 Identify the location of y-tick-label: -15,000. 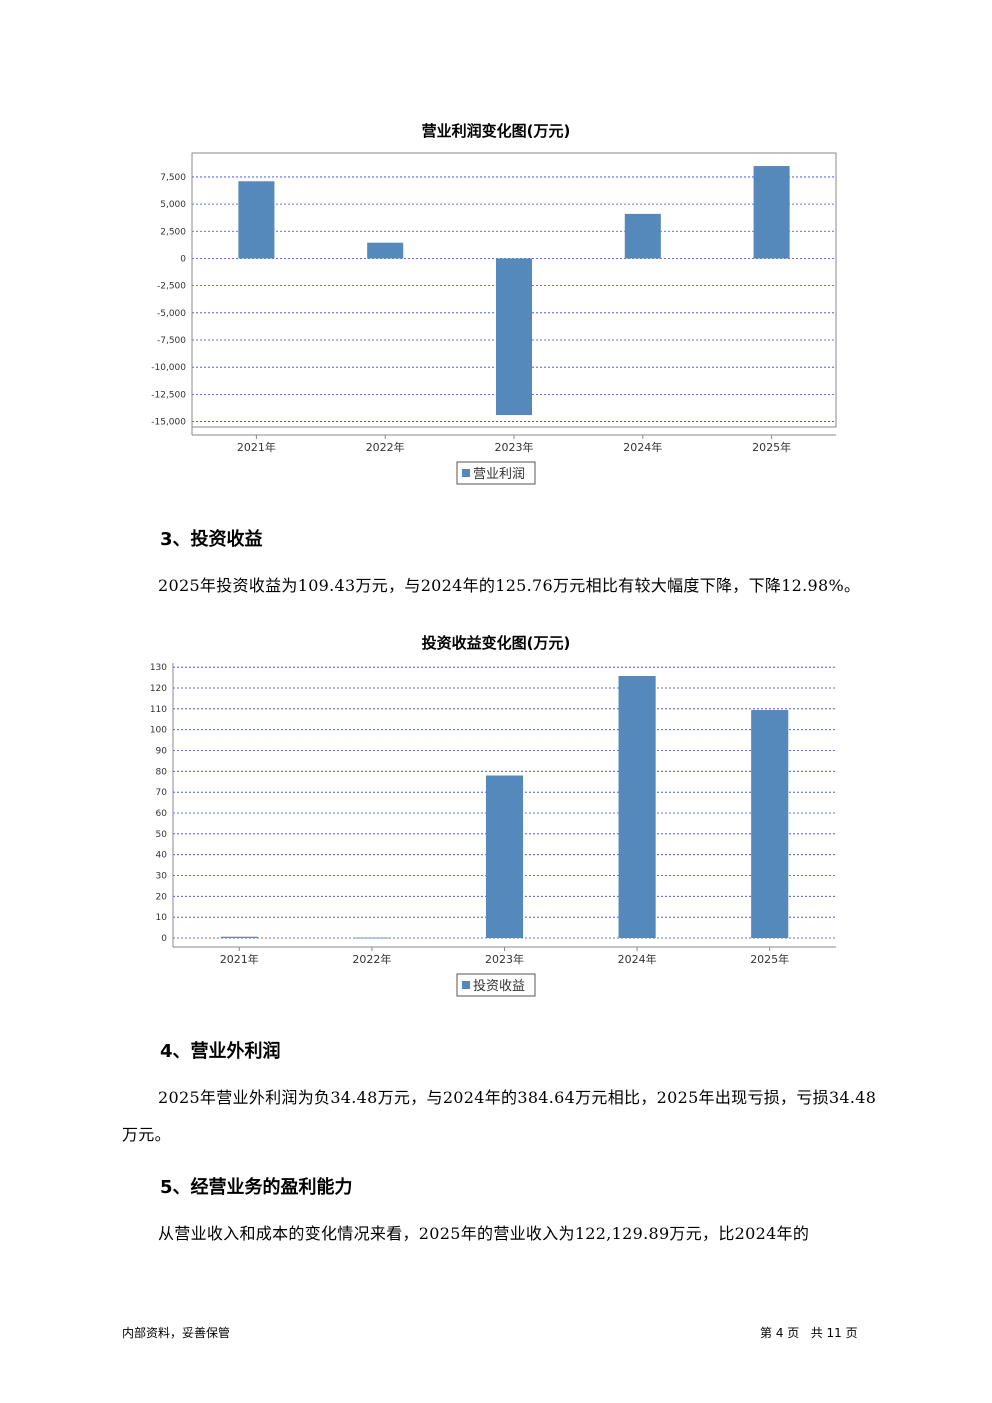
(168, 423).